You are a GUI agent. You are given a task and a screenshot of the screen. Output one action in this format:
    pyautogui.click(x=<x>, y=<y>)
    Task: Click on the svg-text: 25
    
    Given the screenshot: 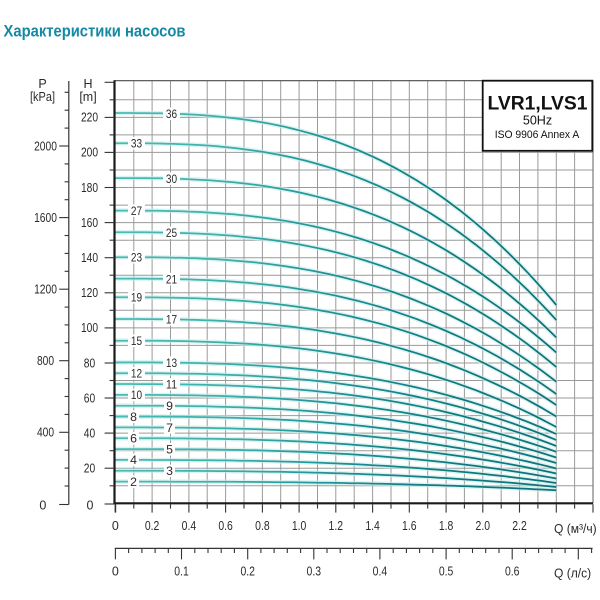 What is the action you would take?
    pyautogui.click(x=171, y=233)
    